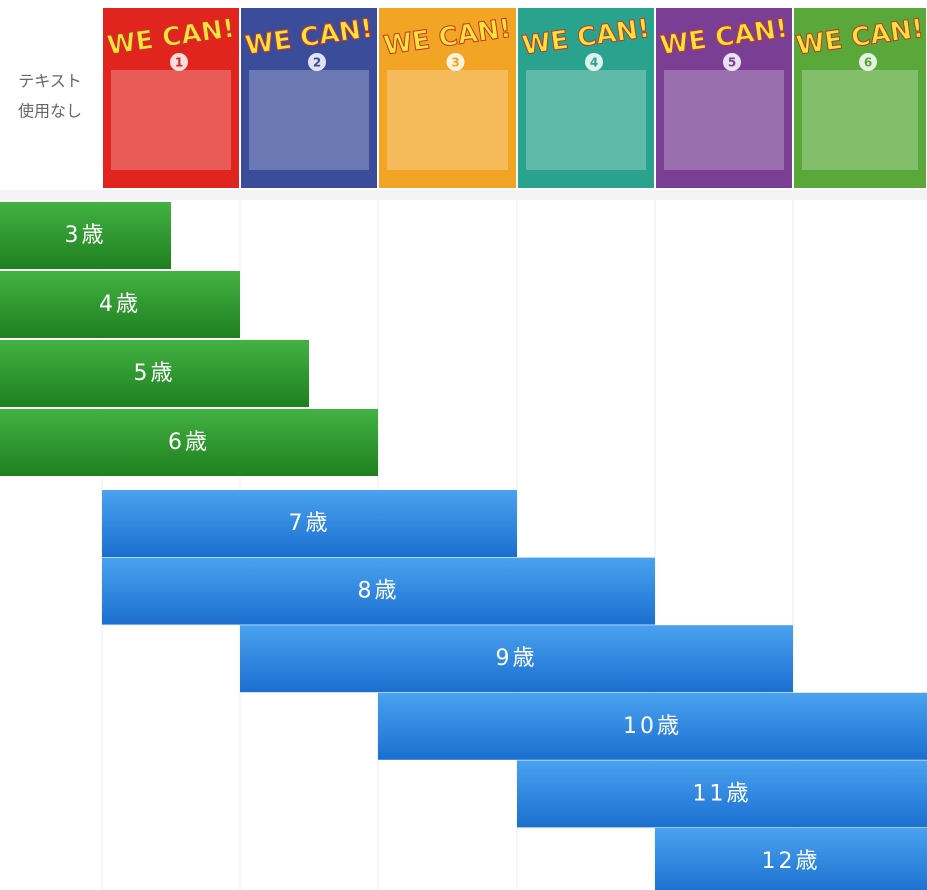 The image size is (927, 890). What do you see at coordinates (50, 111) in the screenshot?
I see `no-text-label: 使用なし` at bounding box center [50, 111].